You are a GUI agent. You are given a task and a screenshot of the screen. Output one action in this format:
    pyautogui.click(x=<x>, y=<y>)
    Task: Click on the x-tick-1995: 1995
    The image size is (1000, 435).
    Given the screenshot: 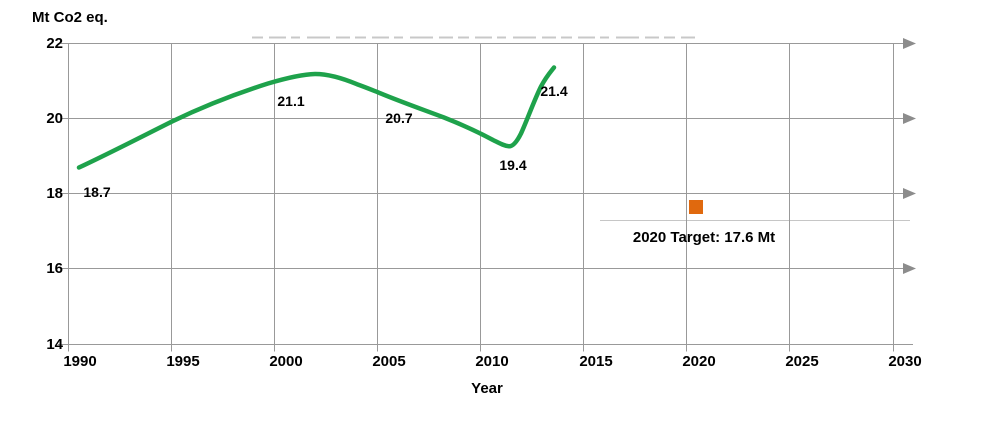 What is the action you would take?
    pyautogui.click(x=183, y=361)
    